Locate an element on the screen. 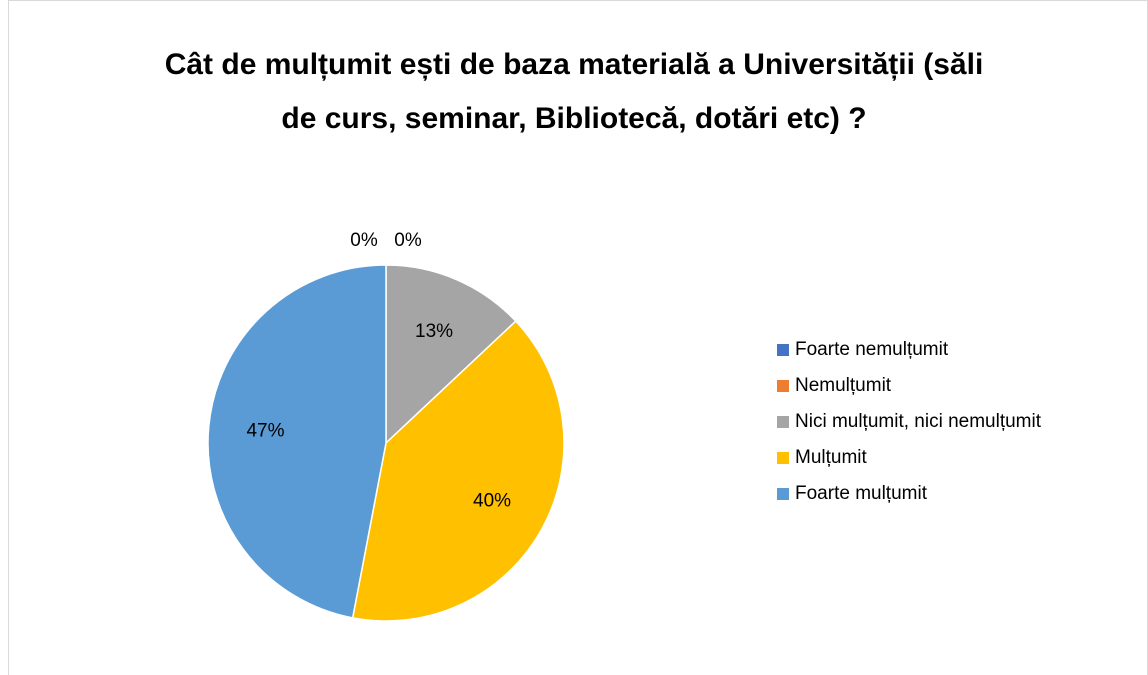 The width and height of the screenshot is (1148, 675). data-label: 47% is located at coordinates (265, 431).